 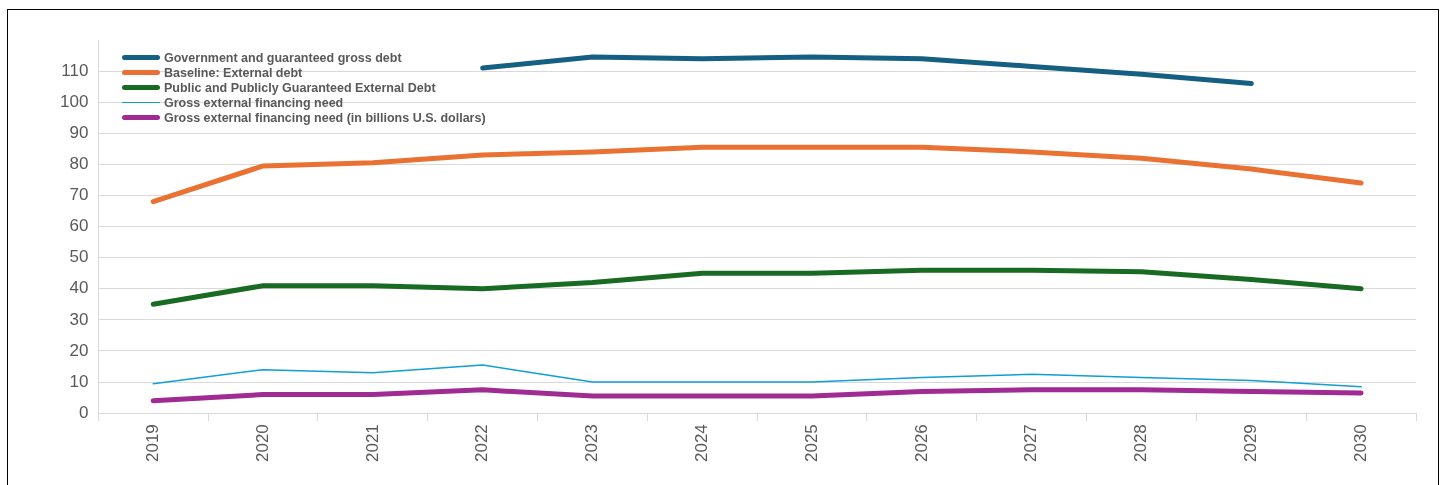 I want to click on y-tick-label: 50, so click(x=79, y=257).